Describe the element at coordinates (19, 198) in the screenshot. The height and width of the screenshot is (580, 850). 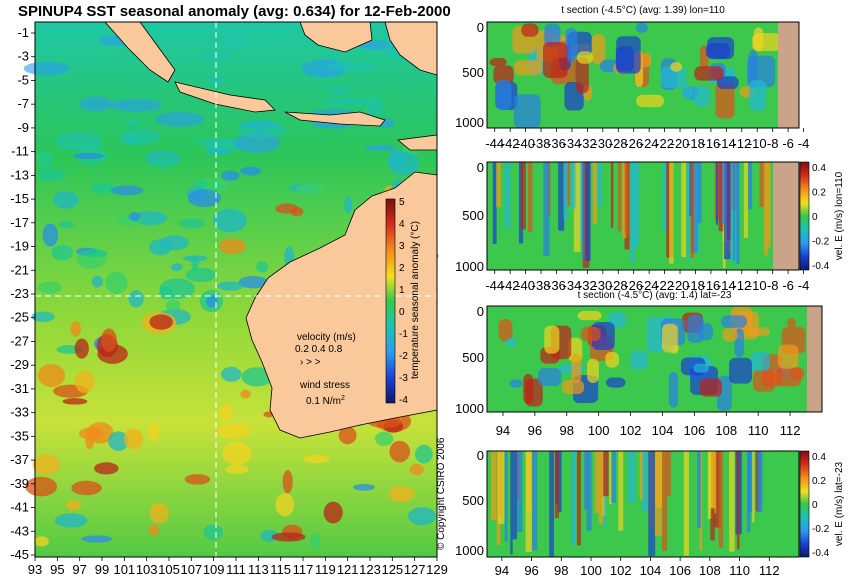
I see `map-y-tick-label: -15` at that location.